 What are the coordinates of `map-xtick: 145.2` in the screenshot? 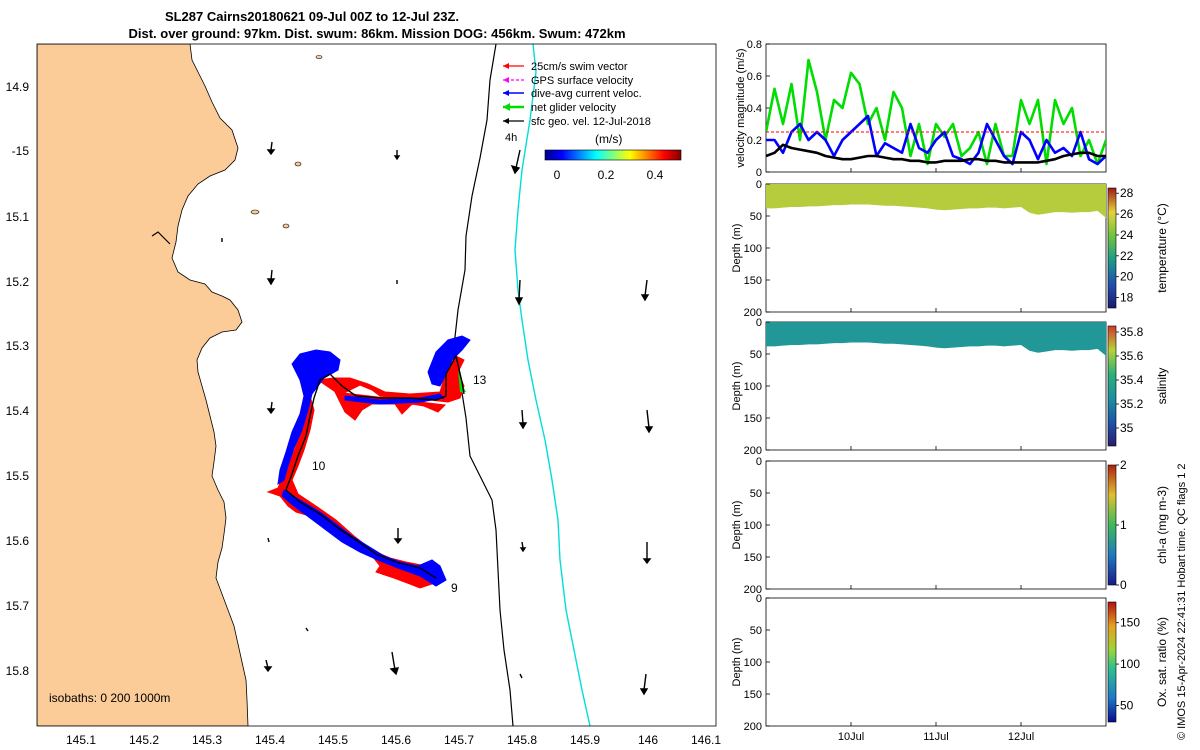 It's located at (144, 740).